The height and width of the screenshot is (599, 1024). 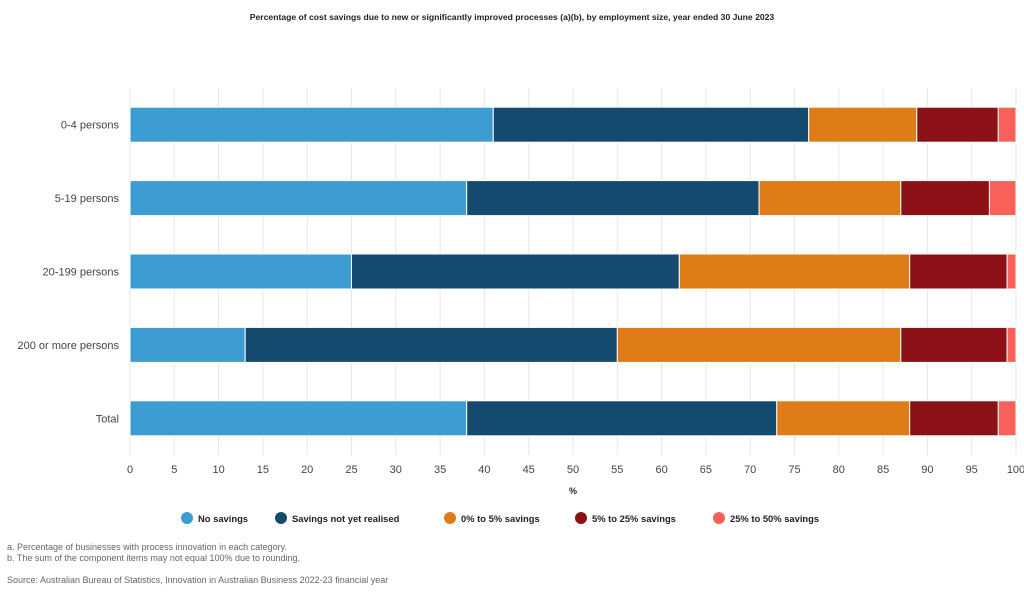 What do you see at coordinates (130, 470) in the screenshot?
I see `x-tick-label: 0` at bounding box center [130, 470].